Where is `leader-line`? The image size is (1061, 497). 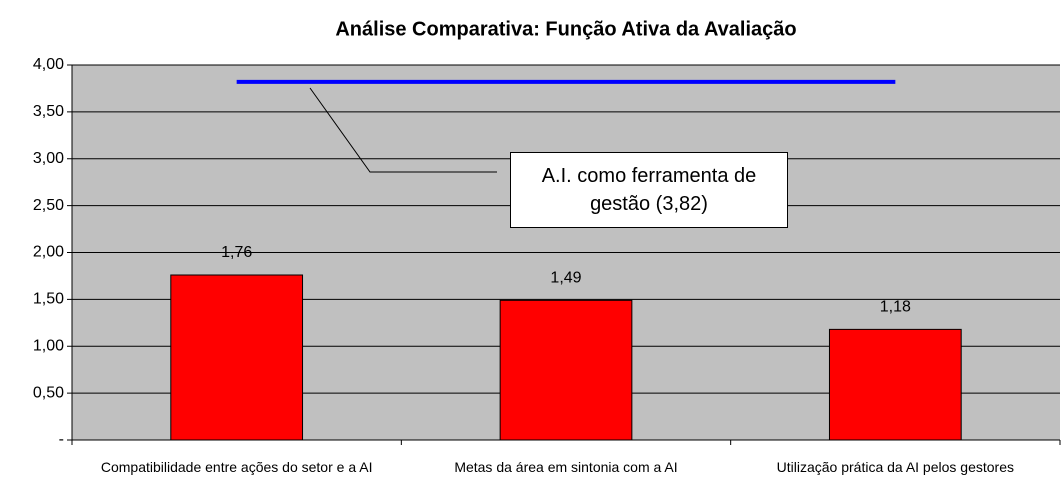
leader-line is located at coordinates (403, 130).